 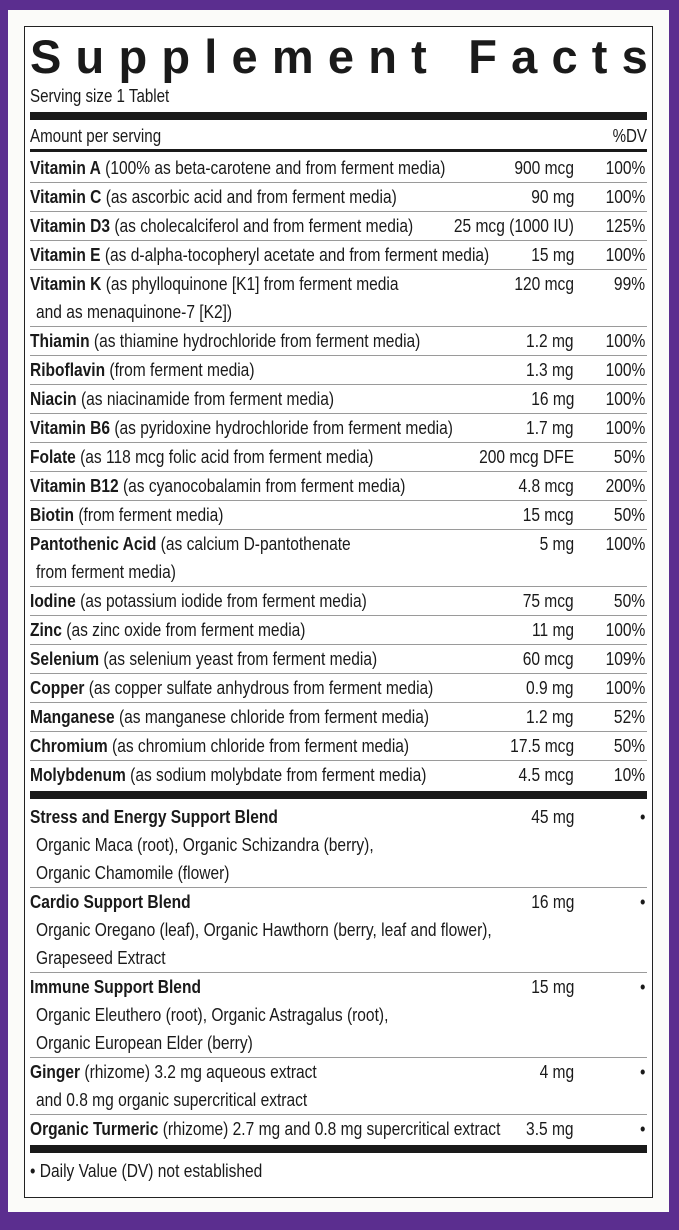 What do you see at coordinates (101, 957) in the screenshot?
I see `ingredient-detail: Grapeseed Extract` at bounding box center [101, 957].